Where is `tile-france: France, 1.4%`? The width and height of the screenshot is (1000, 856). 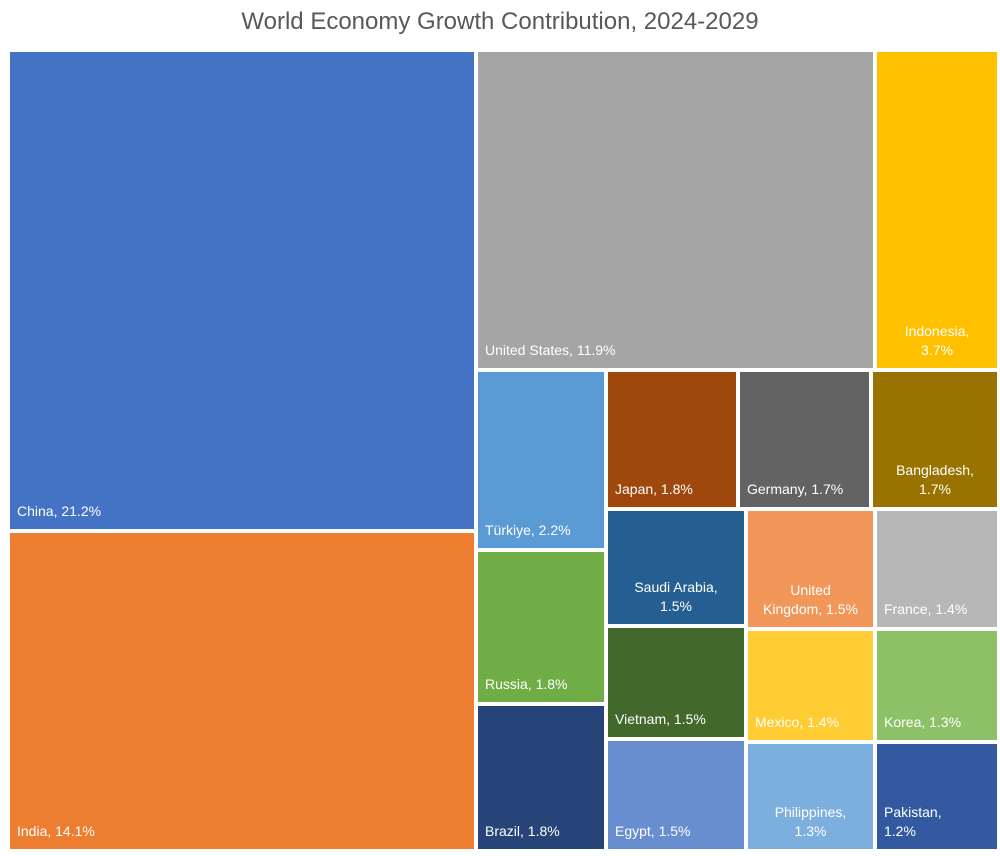 tile-france: France, 1.4% is located at coordinates (937, 569).